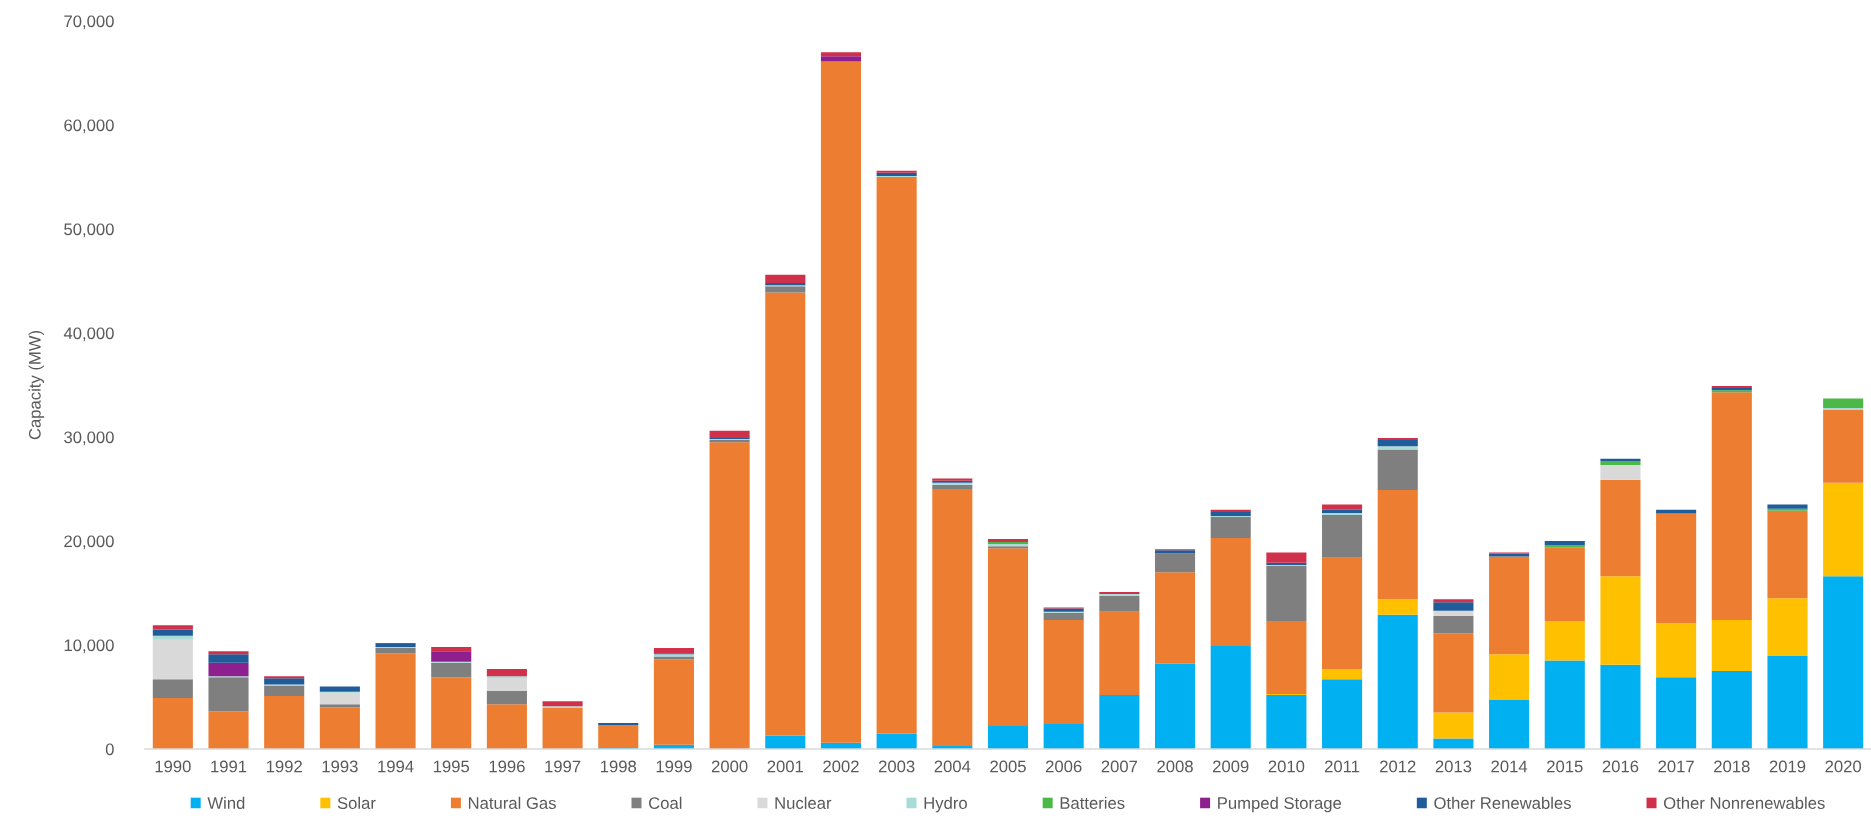 The image size is (1871, 828). I want to click on x-tick-label: 2008, so click(1175, 766).